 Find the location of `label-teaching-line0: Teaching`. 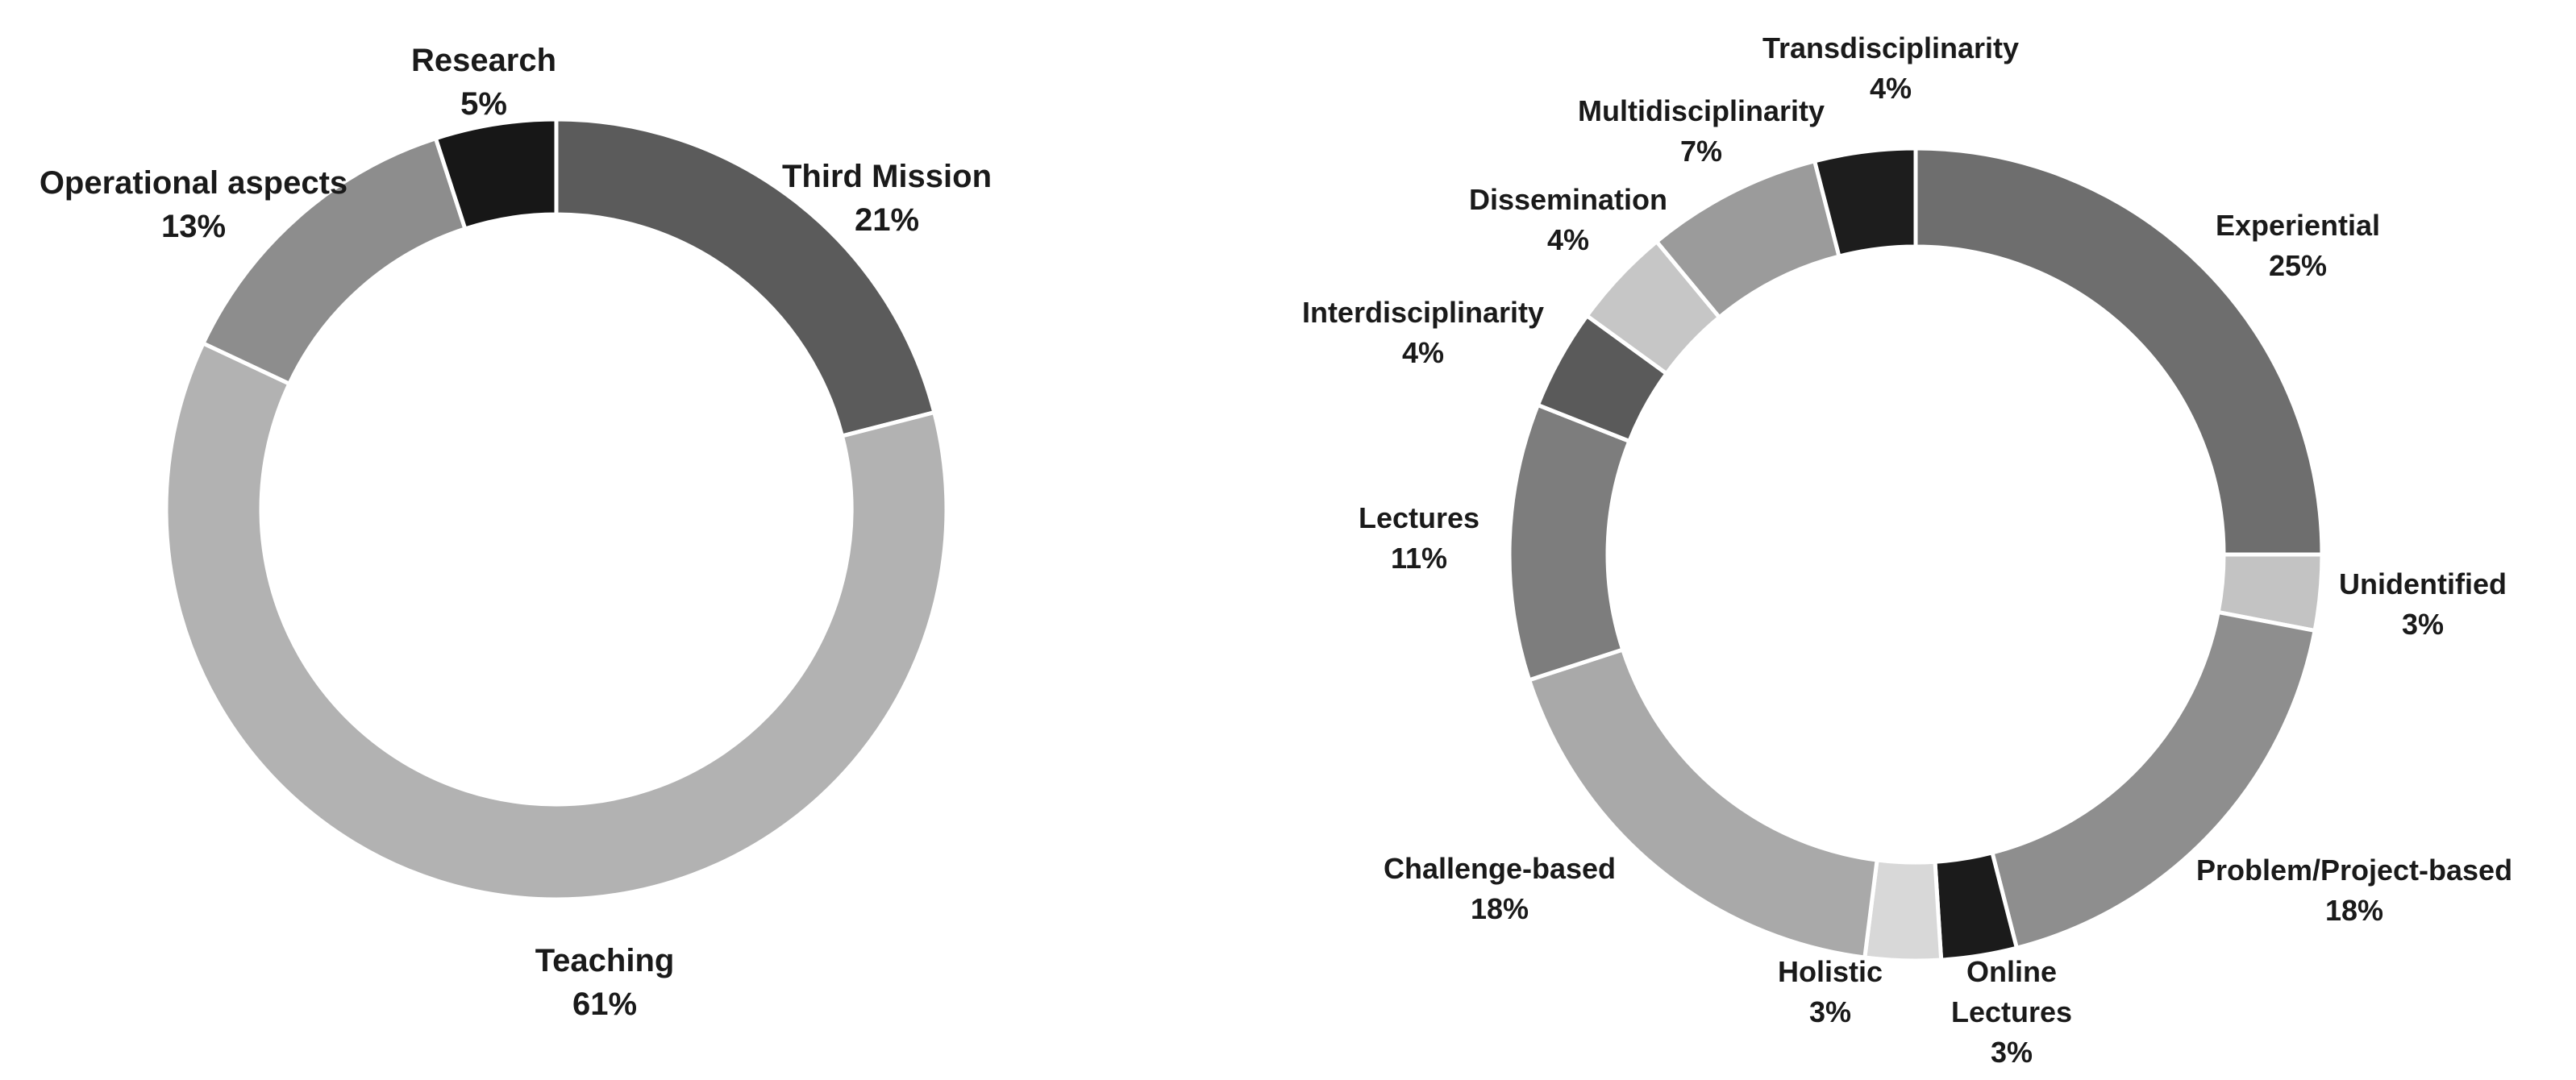

label-teaching-line0: Teaching is located at coordinates (605, 960).